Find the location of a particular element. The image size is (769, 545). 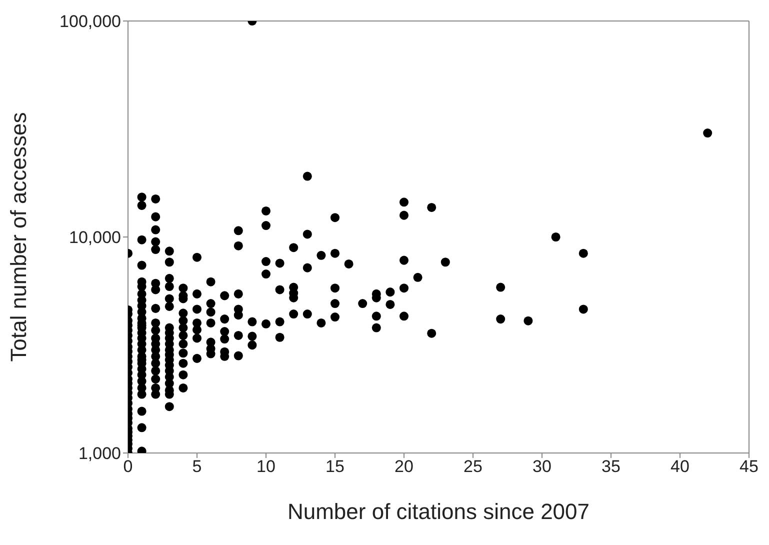

x-tick-label: 40 is located at coordinates (680, 466).